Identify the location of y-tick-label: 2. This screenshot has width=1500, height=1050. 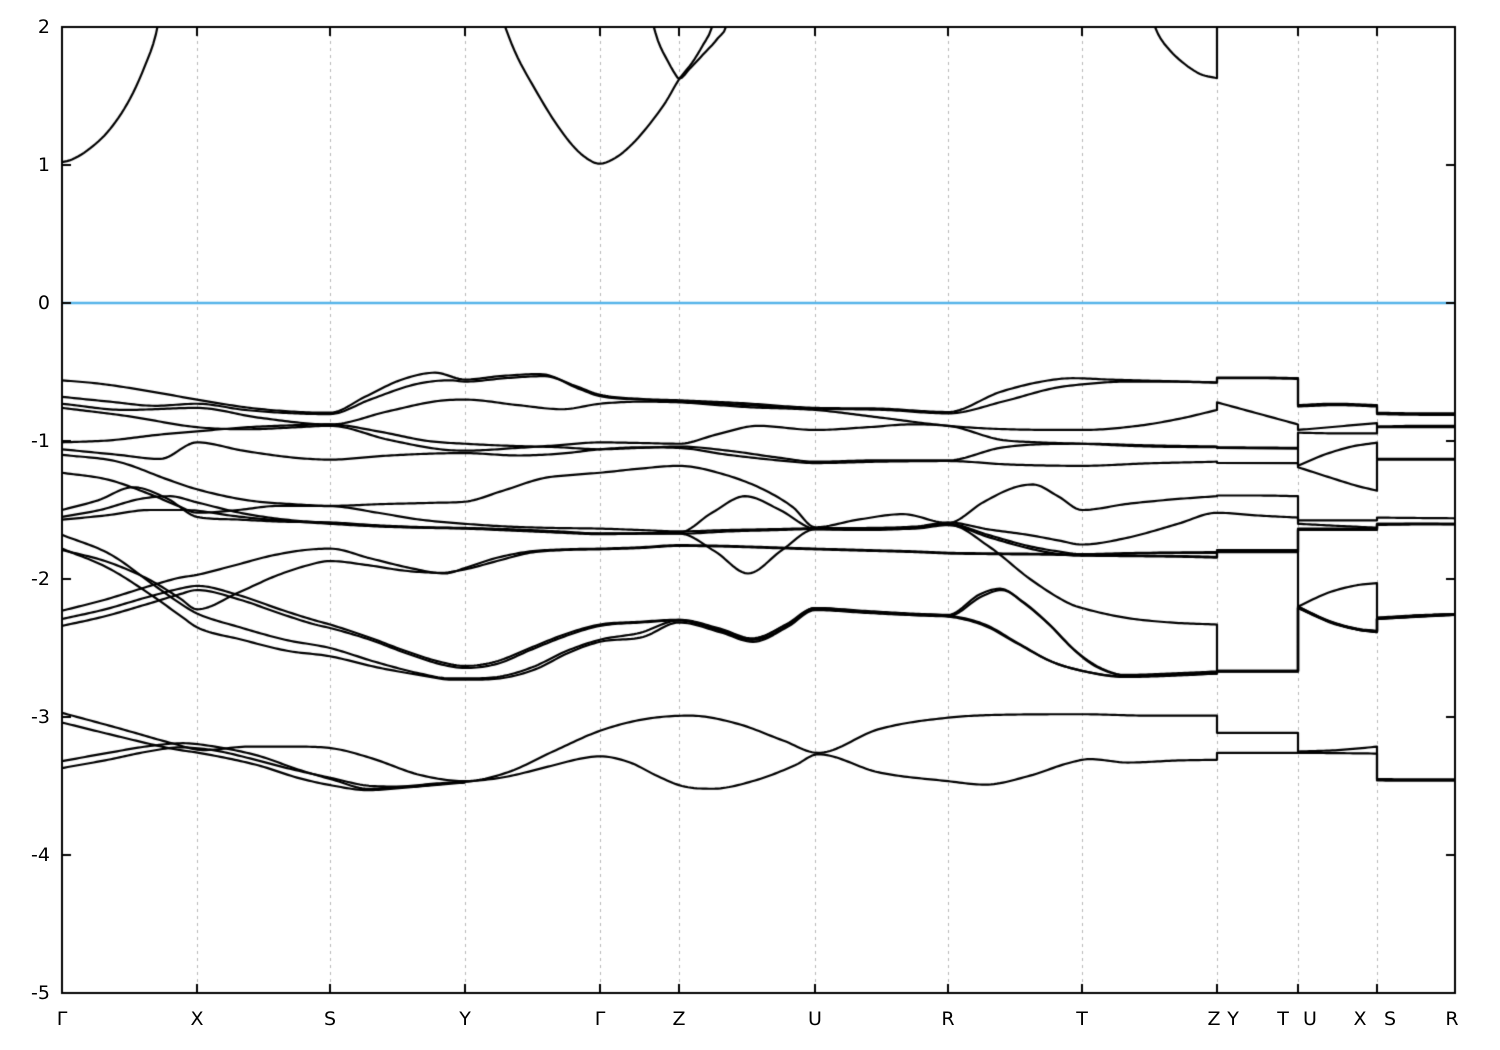
(43, 27).